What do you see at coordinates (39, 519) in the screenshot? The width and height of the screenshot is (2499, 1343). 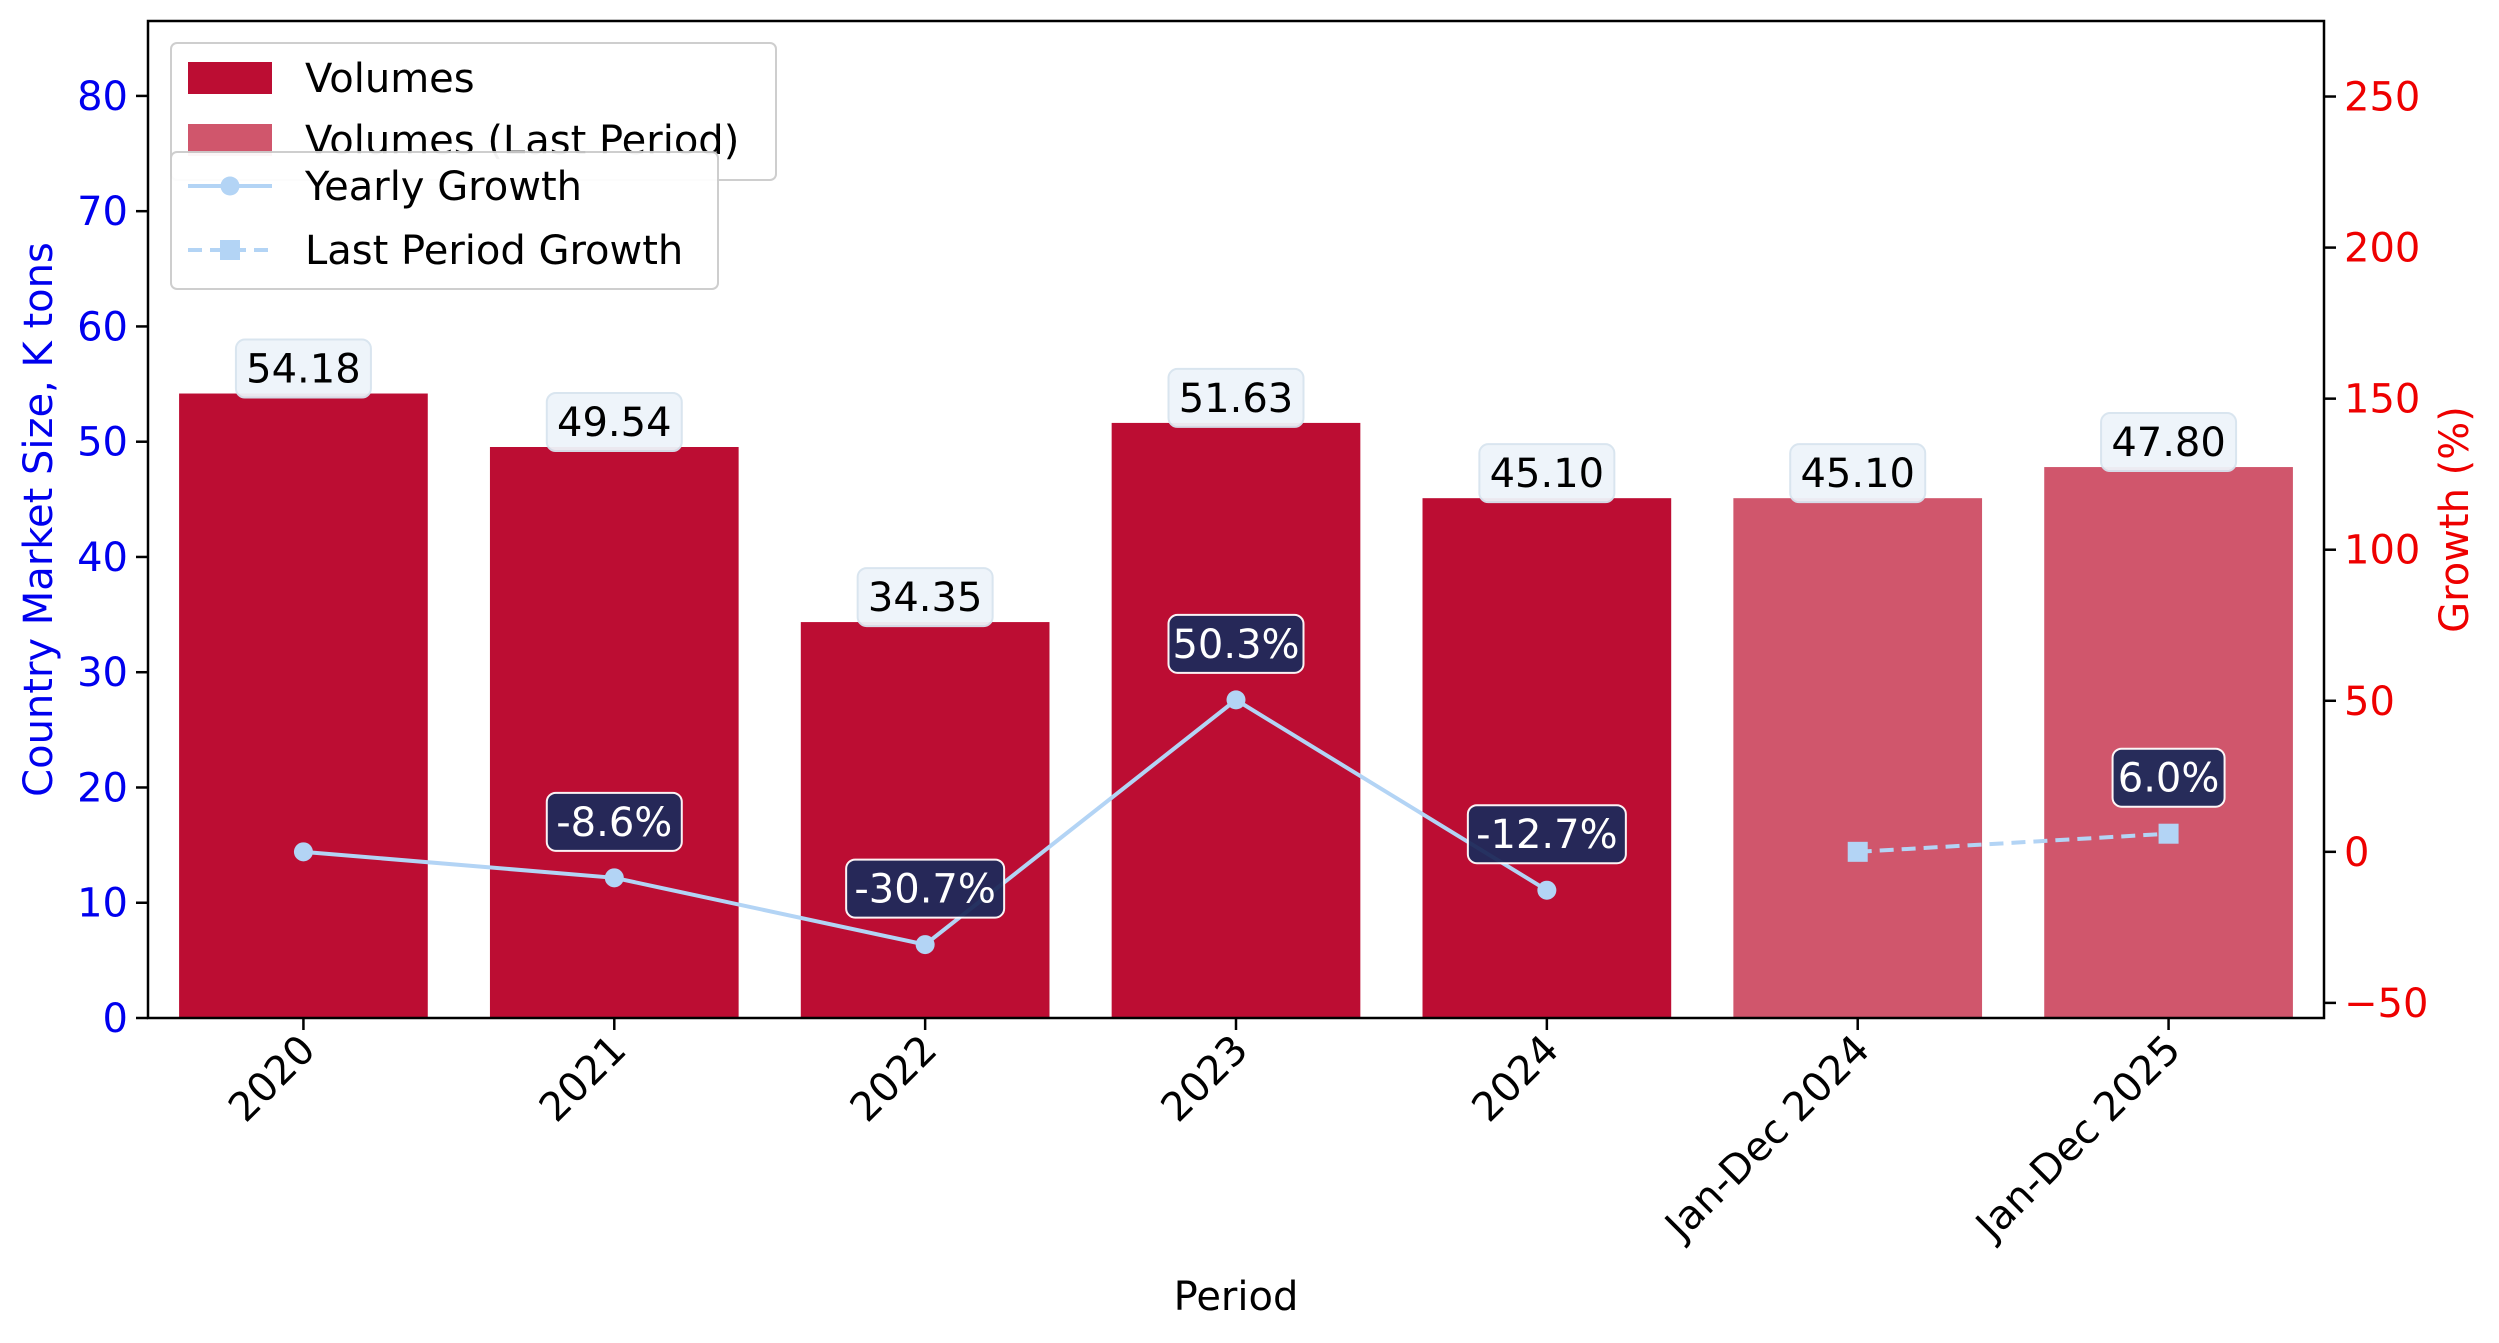 I see `left-axis-title: Country Market Size, K tons` at bounding box center [39, 519].